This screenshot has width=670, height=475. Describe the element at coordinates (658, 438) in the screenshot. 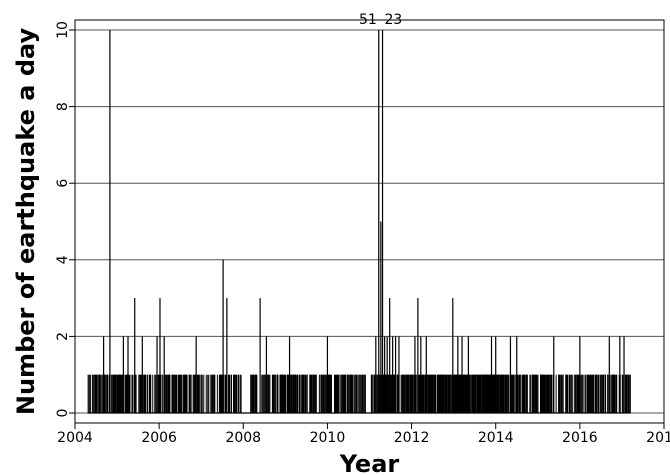

I see `x-tick-label: 2018` at that location.